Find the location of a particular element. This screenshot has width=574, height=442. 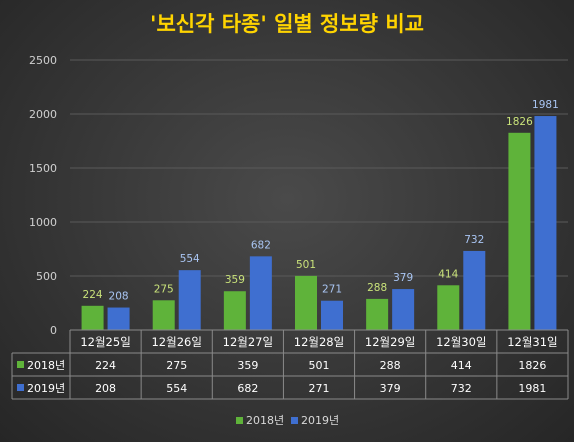

bar-2019년-12월25일 is located at coordinates (118, 318).